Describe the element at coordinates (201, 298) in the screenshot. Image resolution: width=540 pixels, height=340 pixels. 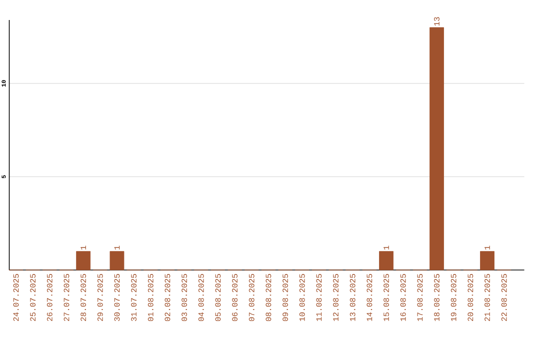
I see `x-tick-label: 04.08.2025` at that location.